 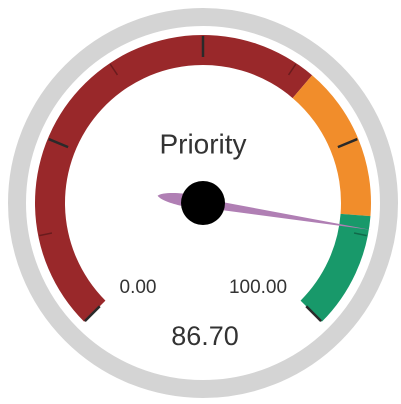 What do you see at coordinates (203, 203) in the screenshot?
I see `needle-hub` at bounding box center [203, 203].